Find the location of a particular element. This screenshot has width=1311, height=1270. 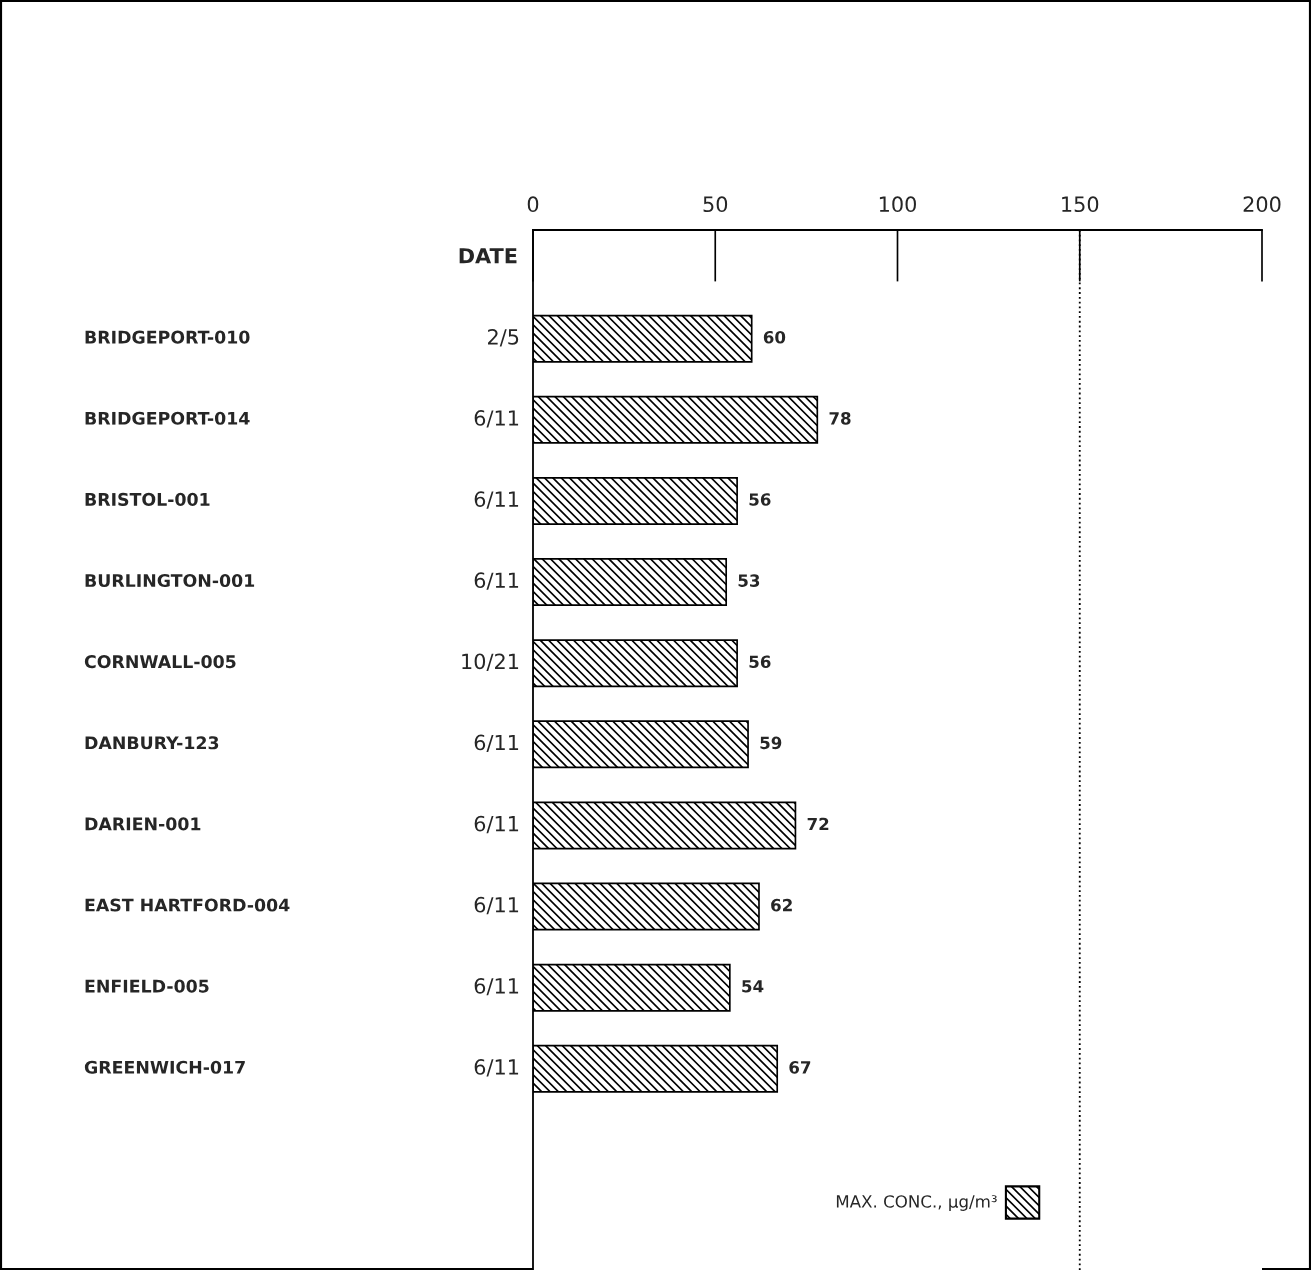

data-label: 67 is located at coordinates (800, 1067).